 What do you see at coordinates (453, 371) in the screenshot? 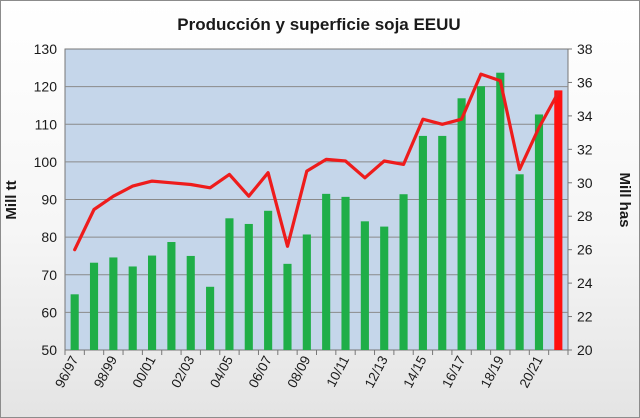
I see `x-tick-label: 16/17` at bounding box center [453, 371].